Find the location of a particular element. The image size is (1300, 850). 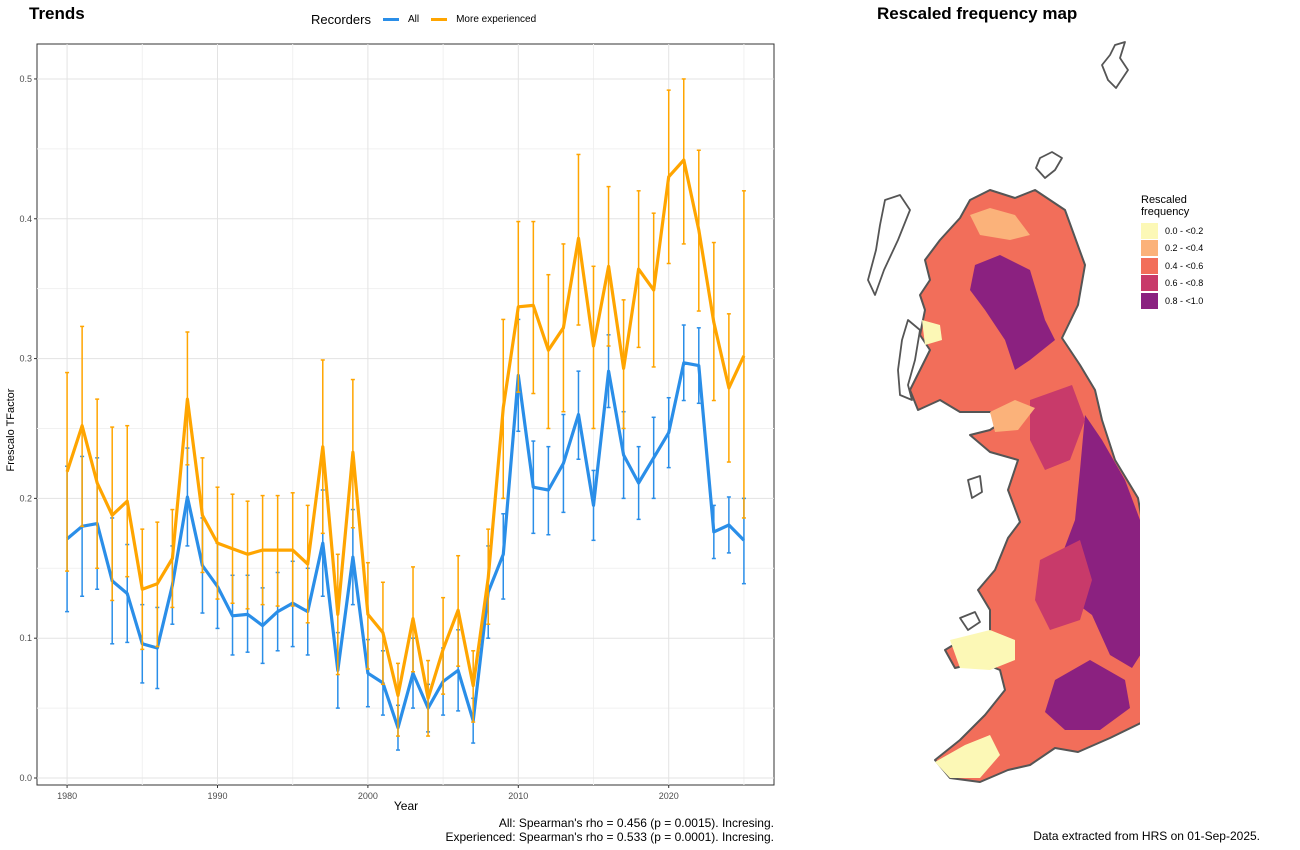

legend-label-all: All is located at coordinates (413, 19).